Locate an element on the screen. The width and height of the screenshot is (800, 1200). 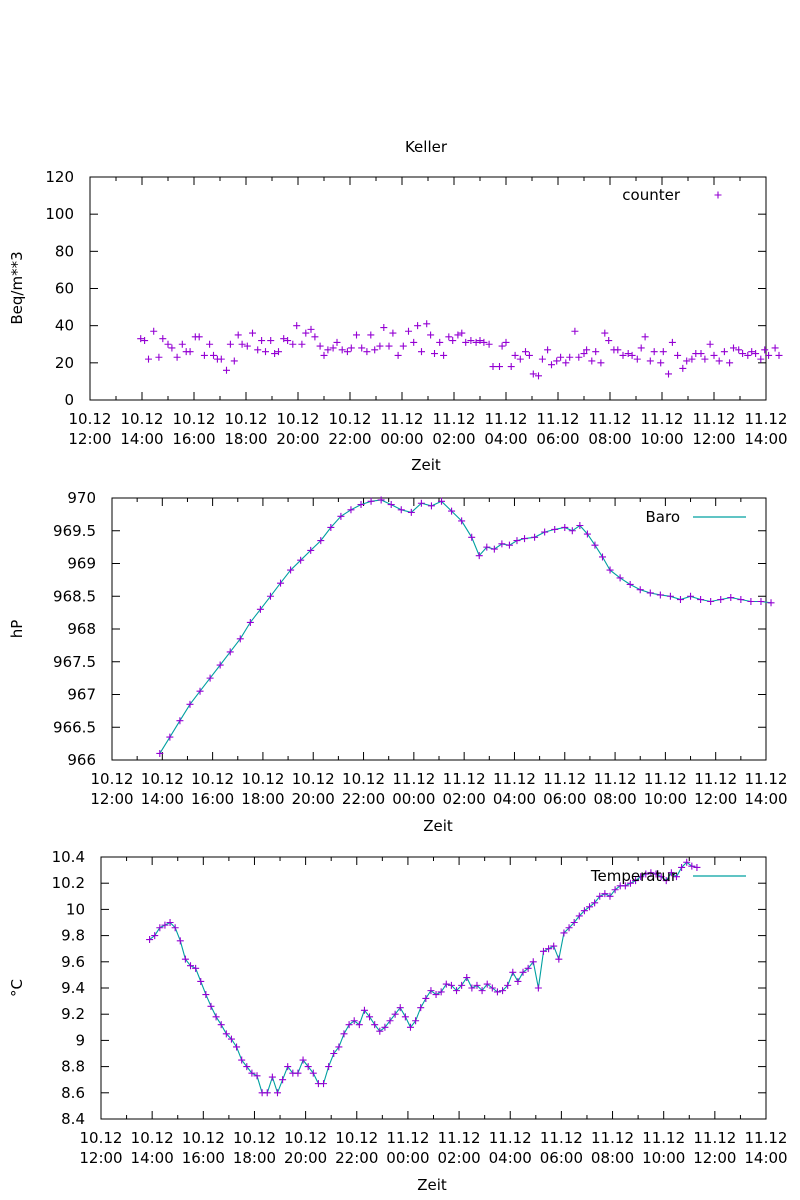
xtick-label-time: 06:00 is located at coordinates (564, 799).